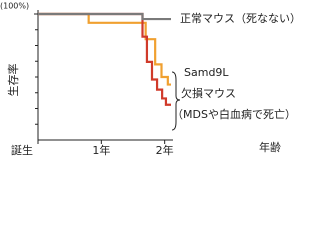 This screenshot has height=240, width=320. Describe the element at coordinates (22, 149) in the screenshot. I see `x-tick-label: 誕生` at that location.